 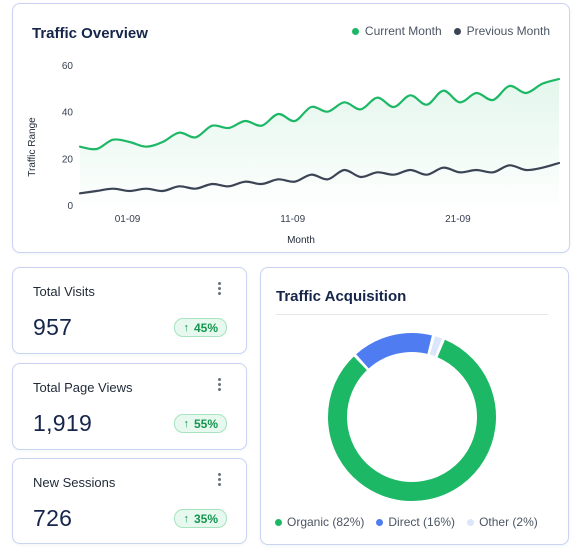 I want to click on overview-legend: Current Month Previous Month, so click(x=450, y=31).